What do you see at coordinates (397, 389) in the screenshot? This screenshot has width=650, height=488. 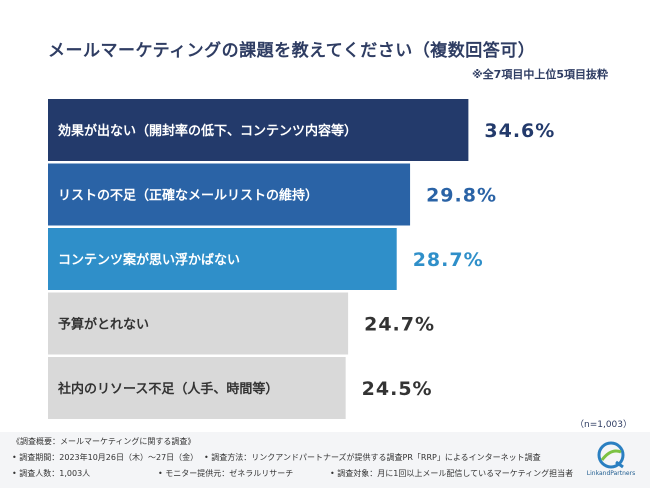 I see `value-label-5: 24.5%` at bounding box center [397, 389].